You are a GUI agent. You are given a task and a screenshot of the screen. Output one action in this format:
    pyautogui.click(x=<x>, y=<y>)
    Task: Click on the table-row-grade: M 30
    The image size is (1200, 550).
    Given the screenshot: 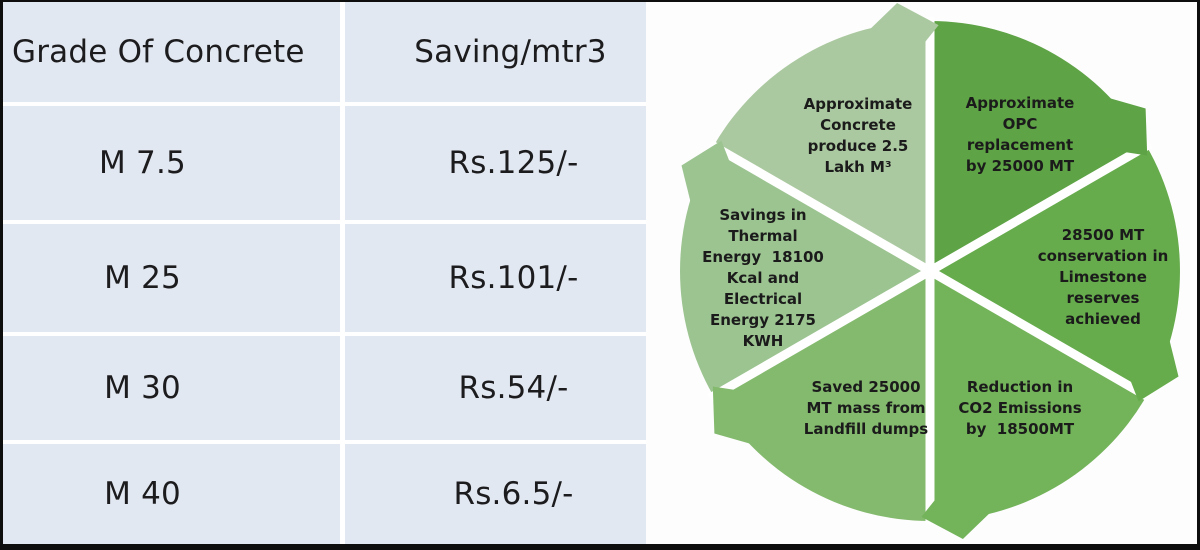 What is the action you would take?
    pyautogui.click(x=171, y=388)
    